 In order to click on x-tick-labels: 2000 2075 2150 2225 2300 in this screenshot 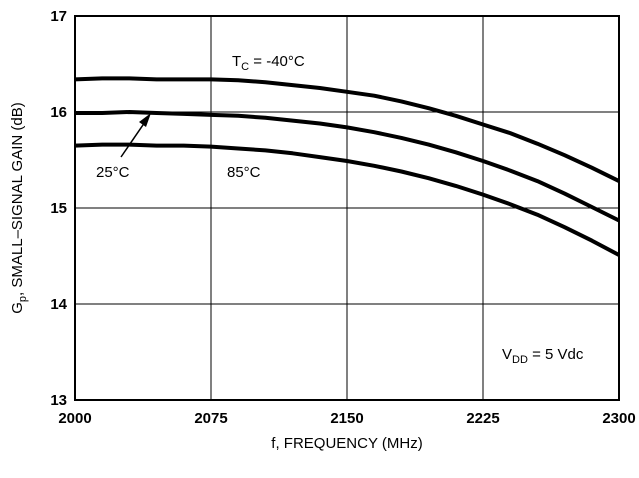, I will do `click(346, 418)`.